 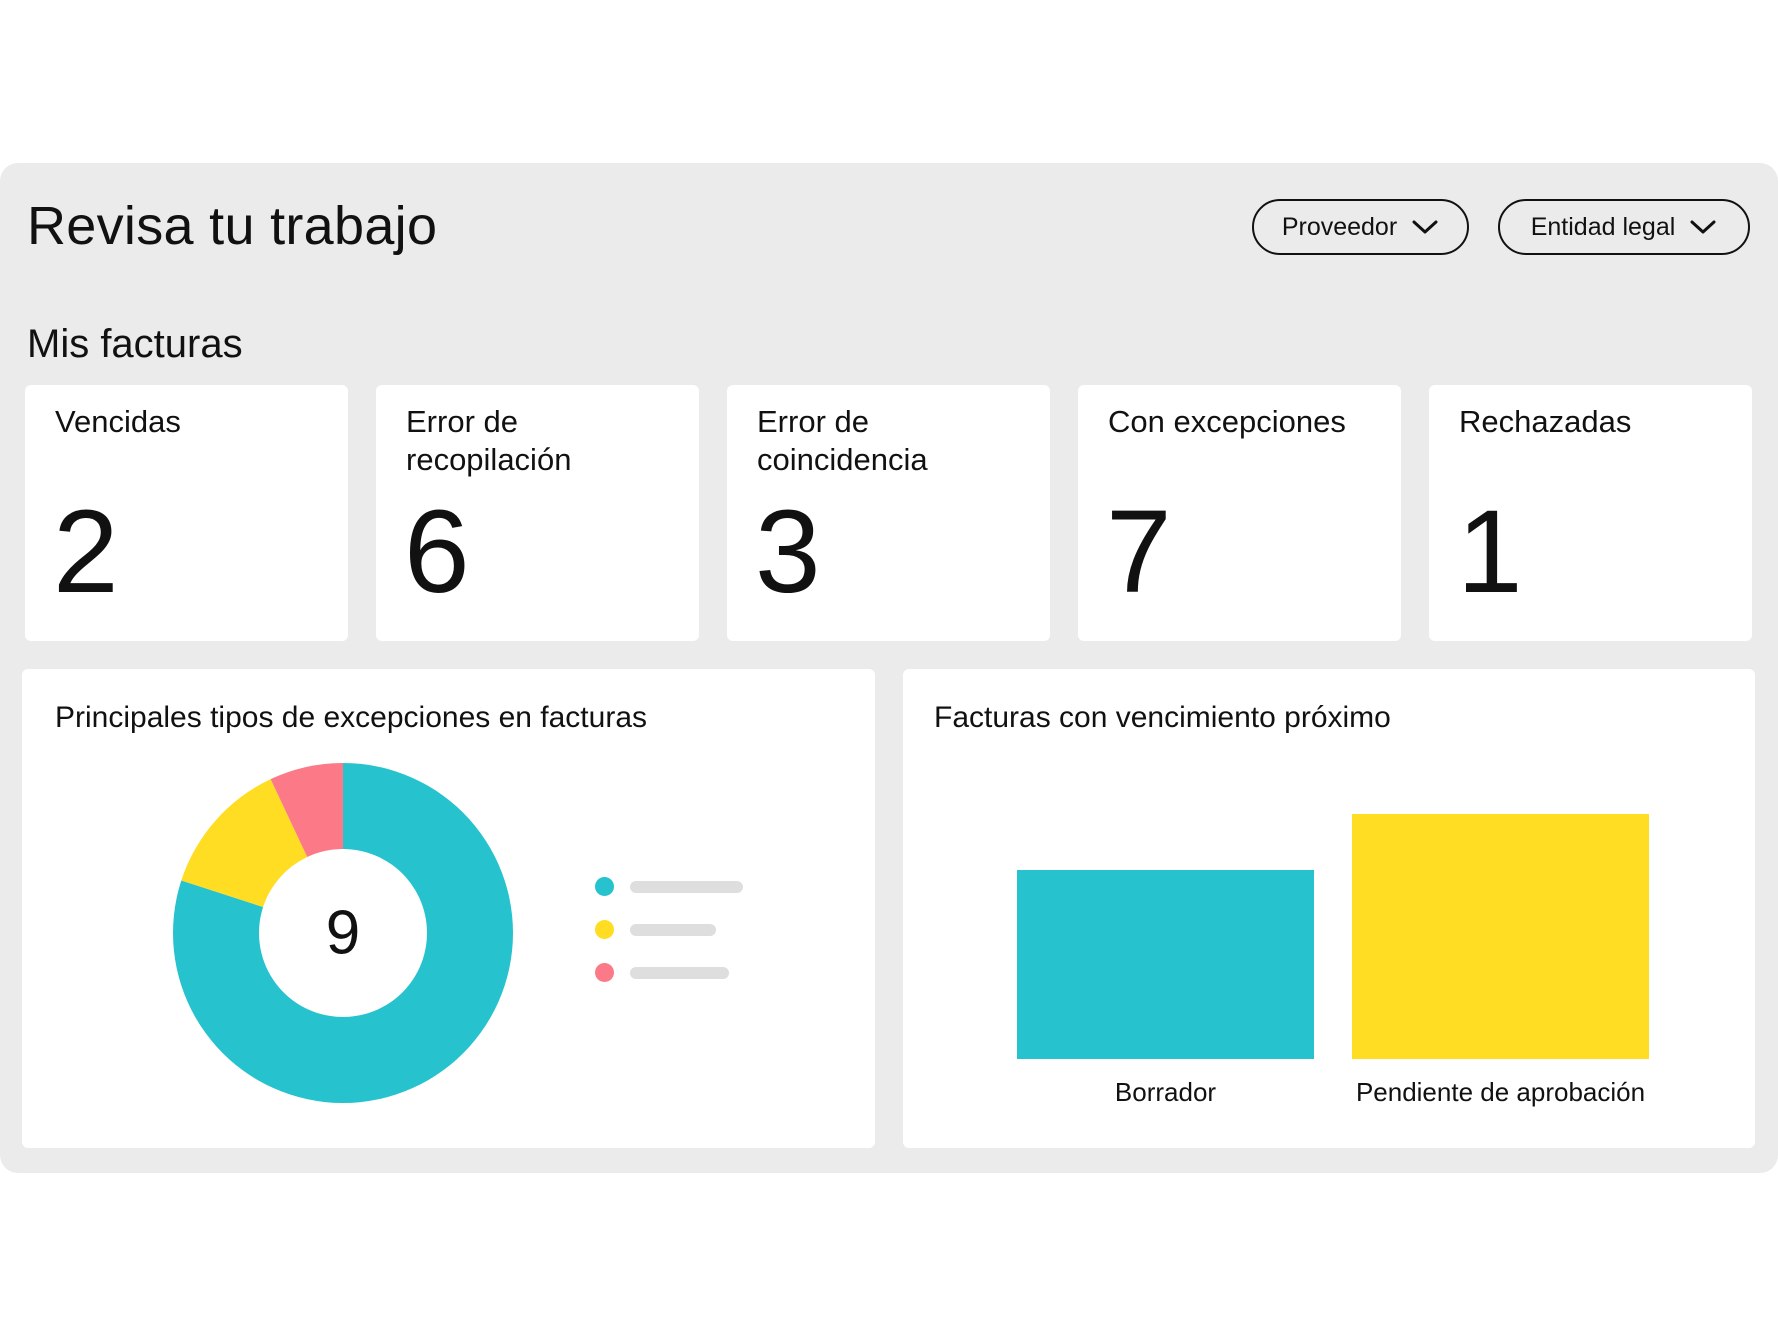 I want to click on stat-card-exceptions: Con excepciones 7, so click(x=1239, y=513).